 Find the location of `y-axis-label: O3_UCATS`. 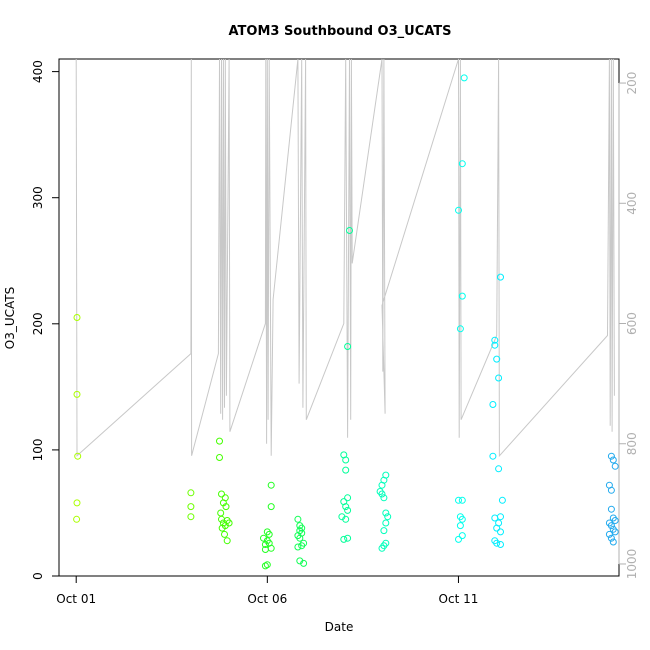

y-axis-label: O3_UCATS is located at coordinates (10, 318).